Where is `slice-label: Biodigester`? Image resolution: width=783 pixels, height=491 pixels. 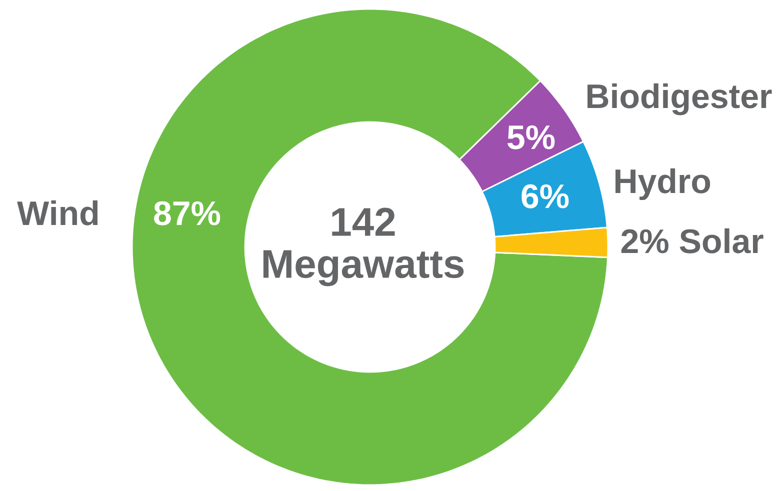 slice-label: Biodigester is located at coordinates (679, 99).